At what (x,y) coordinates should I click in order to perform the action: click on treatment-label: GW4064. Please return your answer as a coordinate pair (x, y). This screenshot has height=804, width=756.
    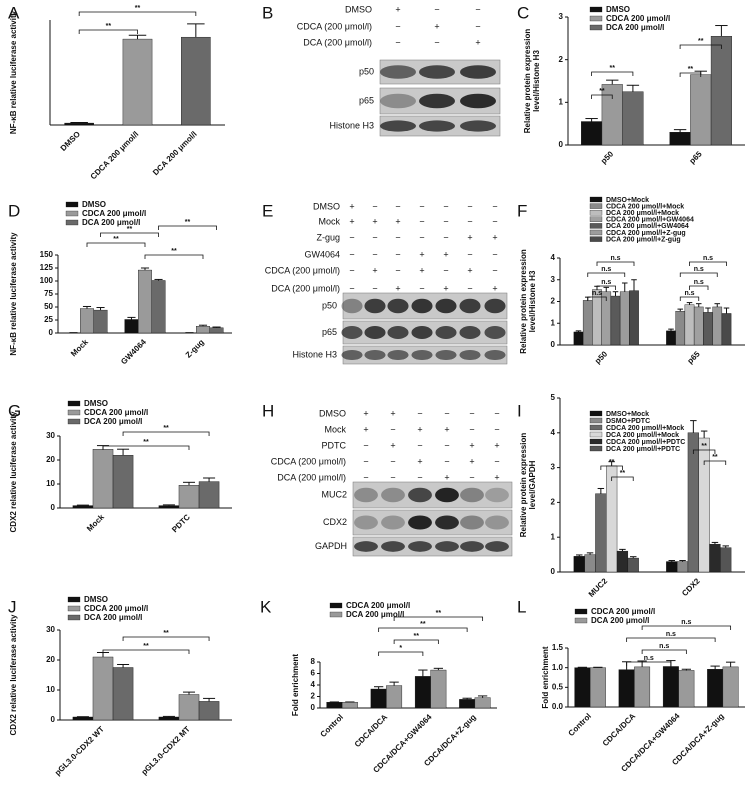
    Looking at the image, I should click on (322, 254).